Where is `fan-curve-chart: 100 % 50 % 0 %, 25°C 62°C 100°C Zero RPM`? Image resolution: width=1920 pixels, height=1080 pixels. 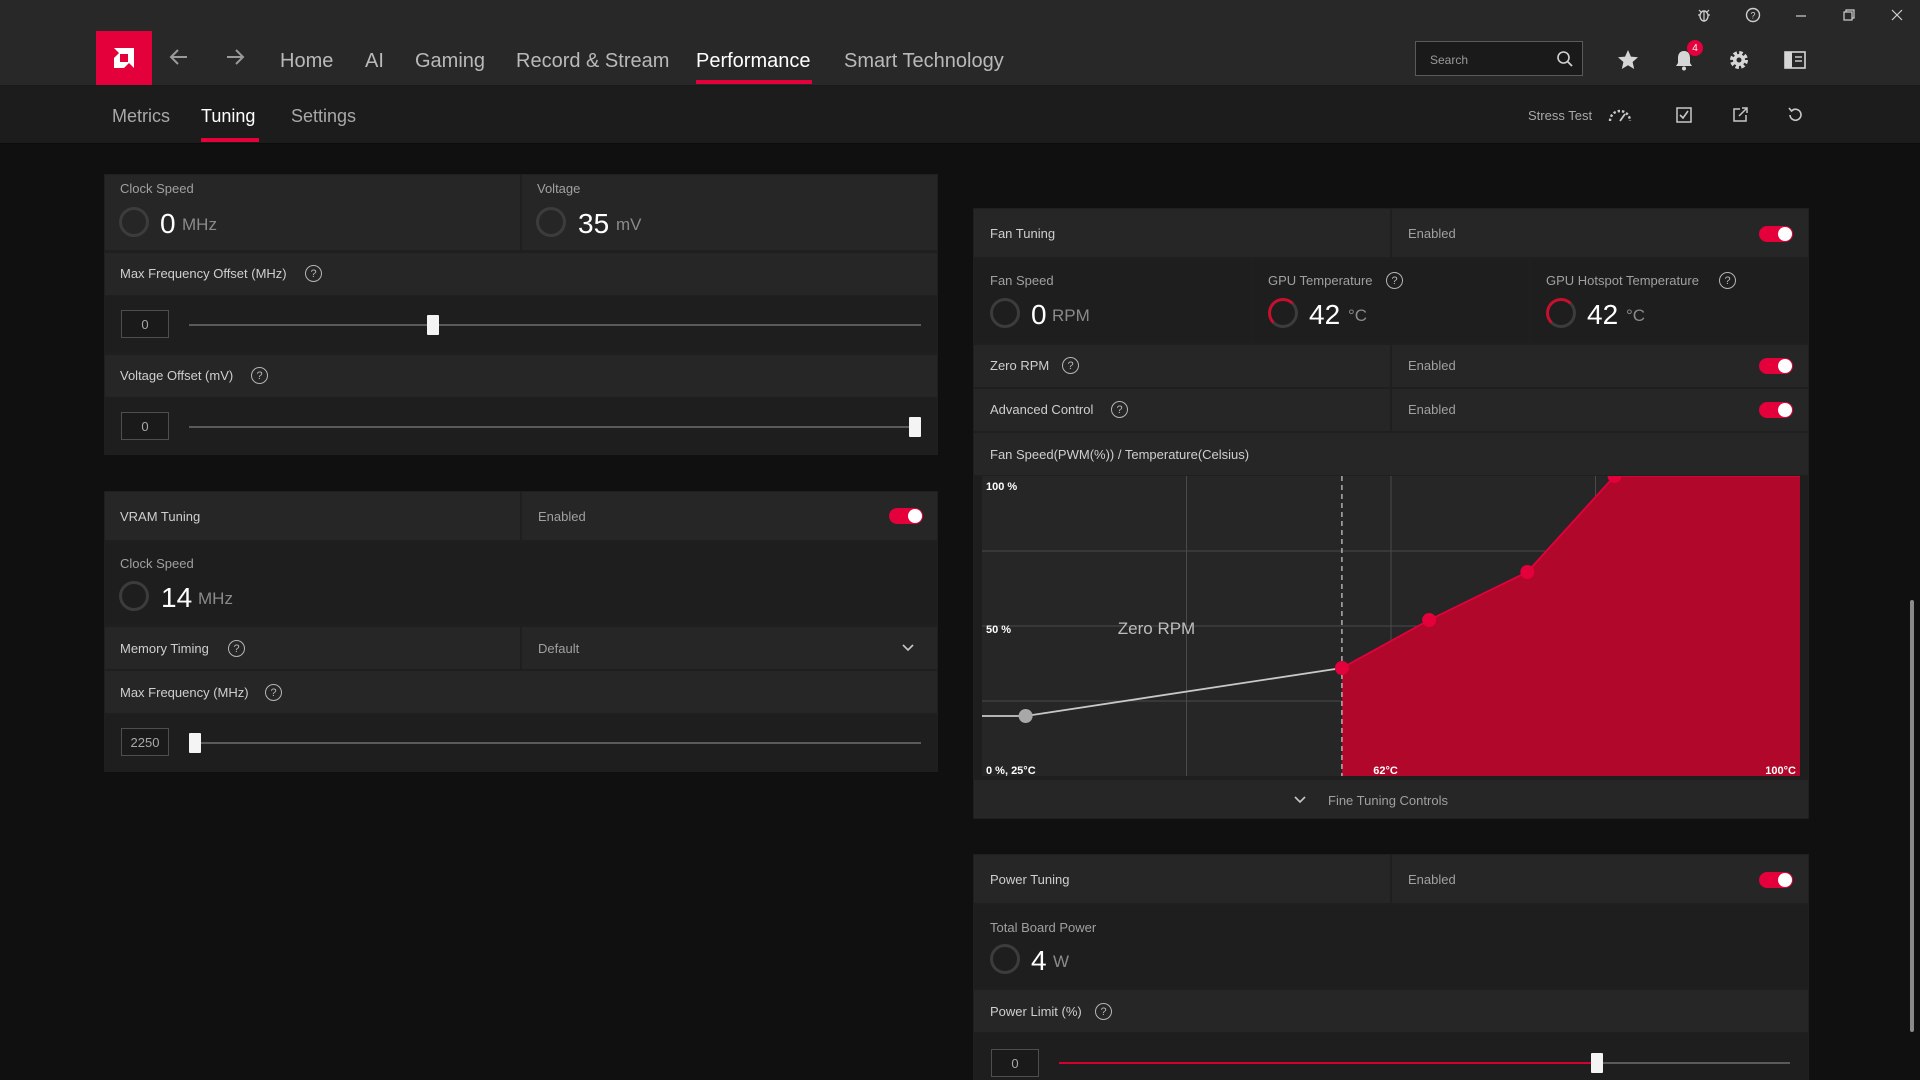
fan-curve-chart: 100 % 50 % 0 %, 25°C 62°C 100°C Zero RPM is located at coordinates (1391, 627).